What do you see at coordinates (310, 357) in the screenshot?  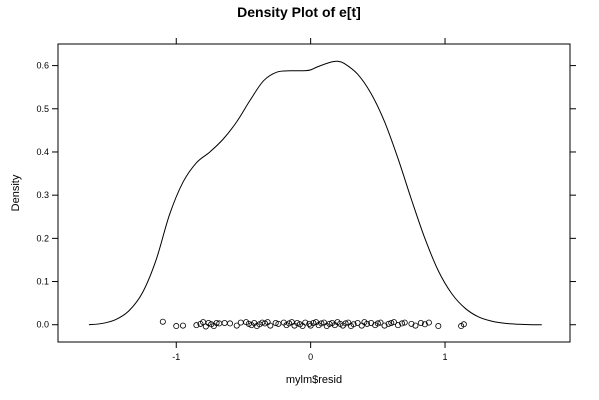 I see `x-tick-label: 0` at bounding box center [310, 357].